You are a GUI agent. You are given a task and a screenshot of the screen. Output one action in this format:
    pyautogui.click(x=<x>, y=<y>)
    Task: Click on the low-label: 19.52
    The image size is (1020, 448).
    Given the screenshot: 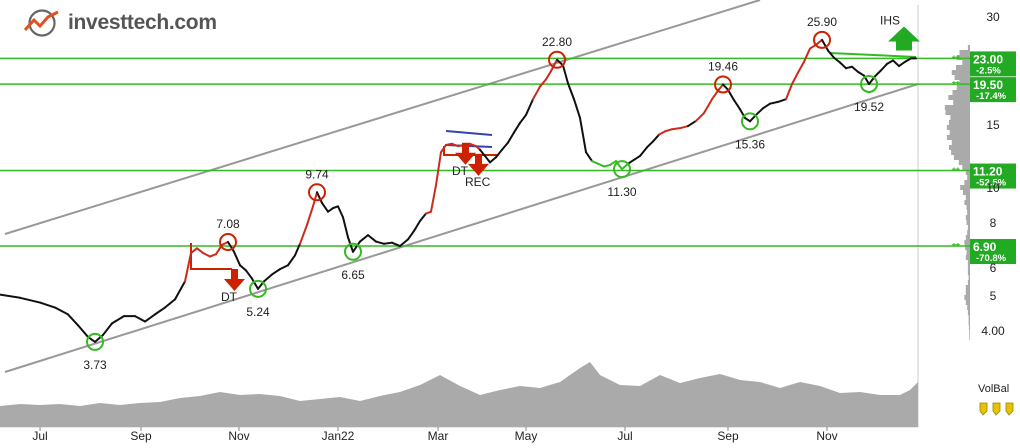 What is the action you would take?
    pyautogui.click(x=869, y=107)
    